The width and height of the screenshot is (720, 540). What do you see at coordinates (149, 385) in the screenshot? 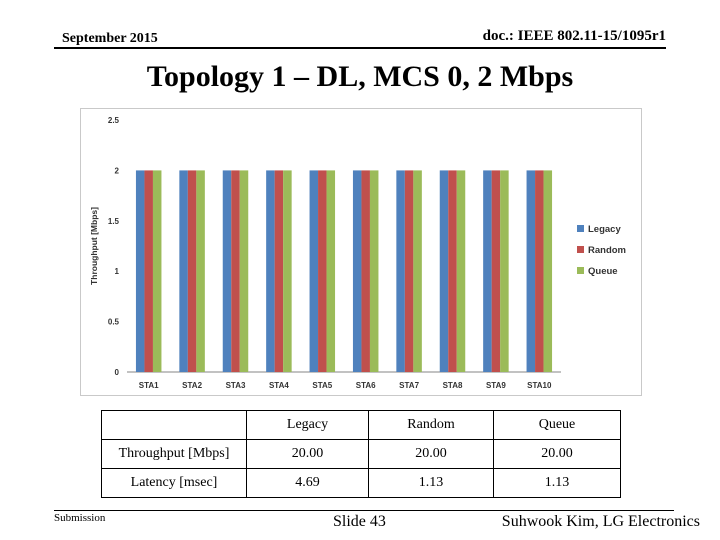
I see `x-tick-label: STA1` at bounding box center [149, 385].